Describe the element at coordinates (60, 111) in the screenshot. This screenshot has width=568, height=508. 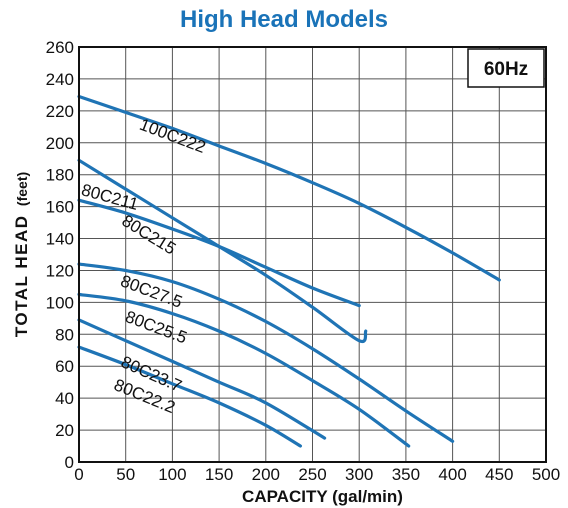
I see `y-tick-label: 220` at that location.